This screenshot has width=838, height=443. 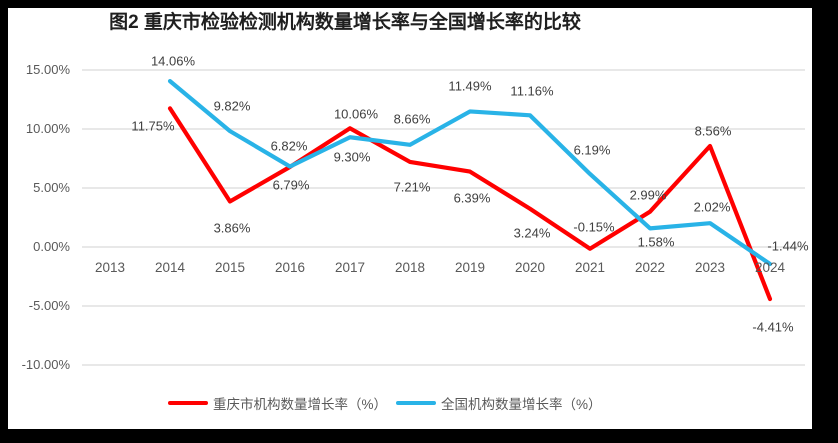 What do you see at coordinates (230, 267) in the screenshot?
I see `x-tick-label: 2015` at bounding box center [230, 267].